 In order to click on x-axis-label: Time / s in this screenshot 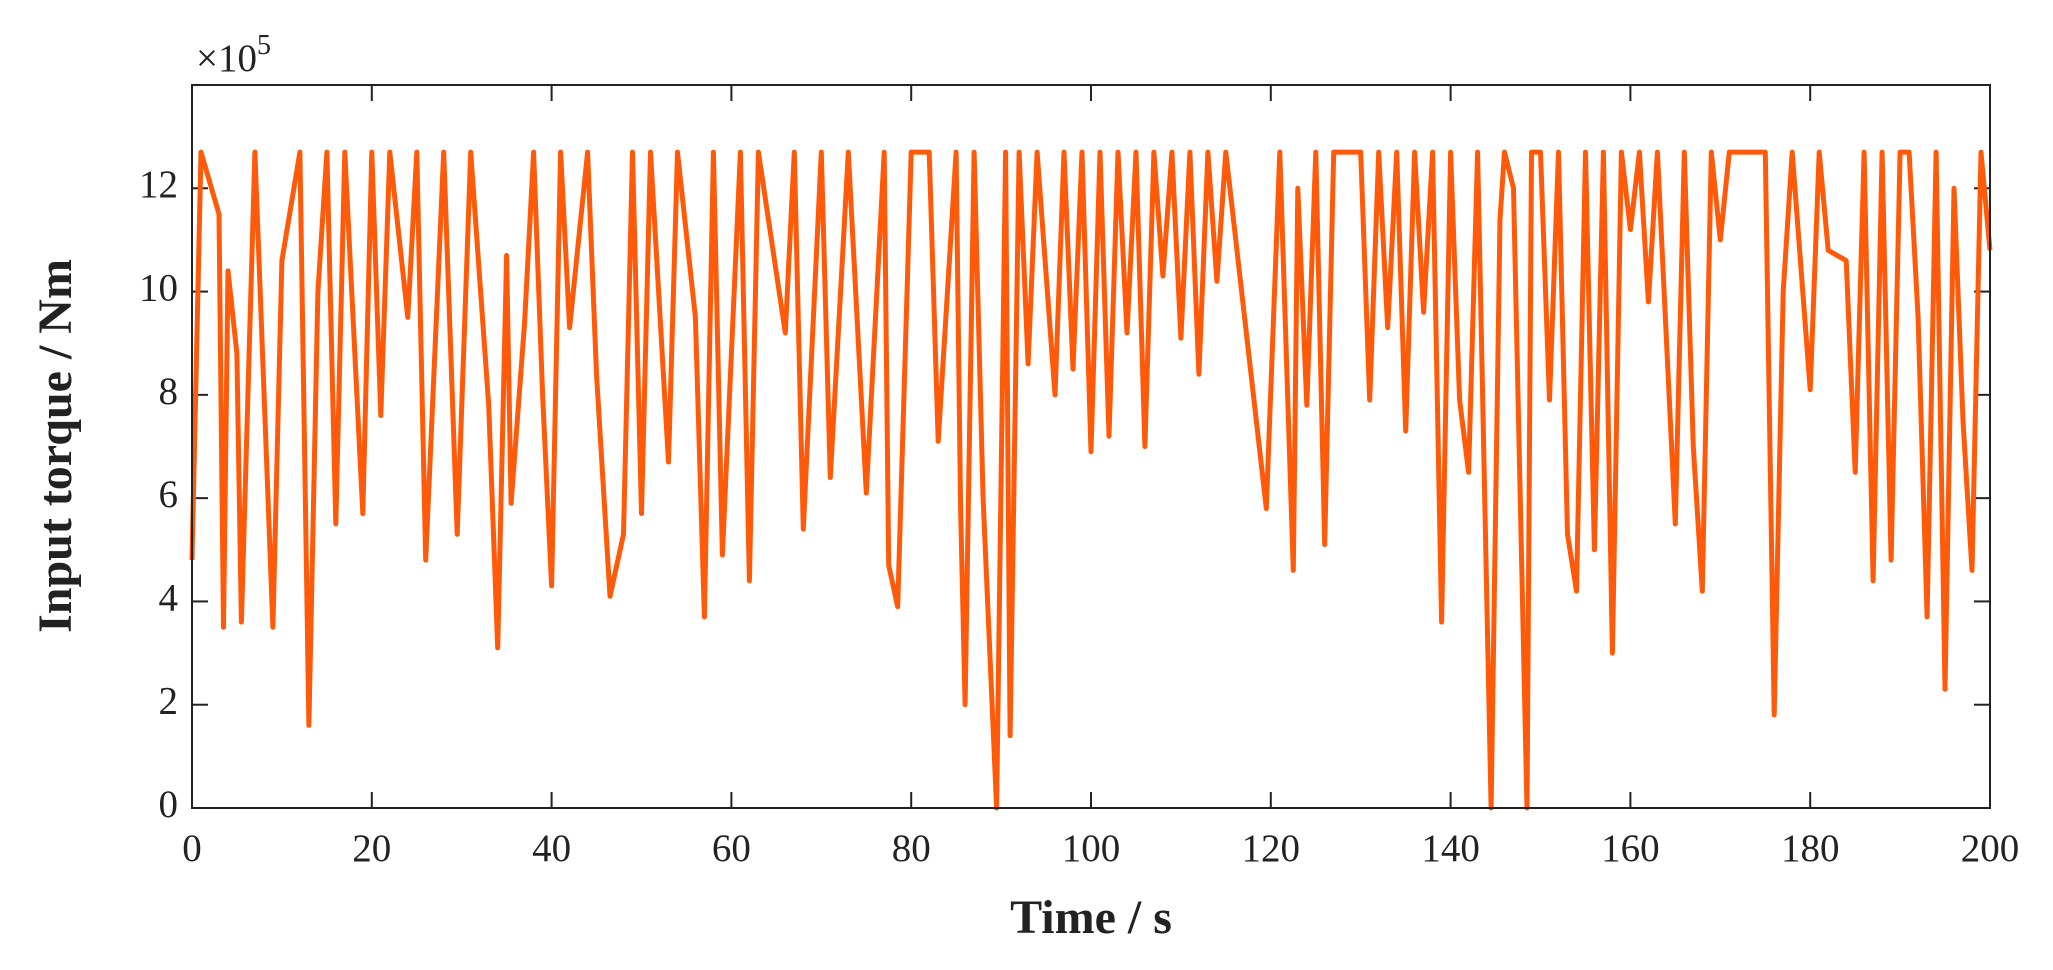, I will do `click(1091, 917)`.